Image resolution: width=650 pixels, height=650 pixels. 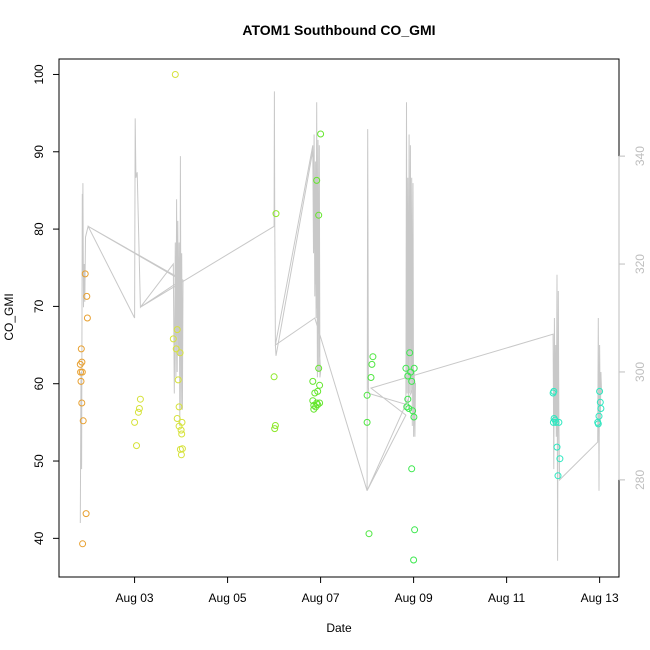 What do you see at coordinates (338, 30) in the screenshot?
I see `chart-title: ATOM1 Southbound CO_GMI` at bounding box center [338, 30].